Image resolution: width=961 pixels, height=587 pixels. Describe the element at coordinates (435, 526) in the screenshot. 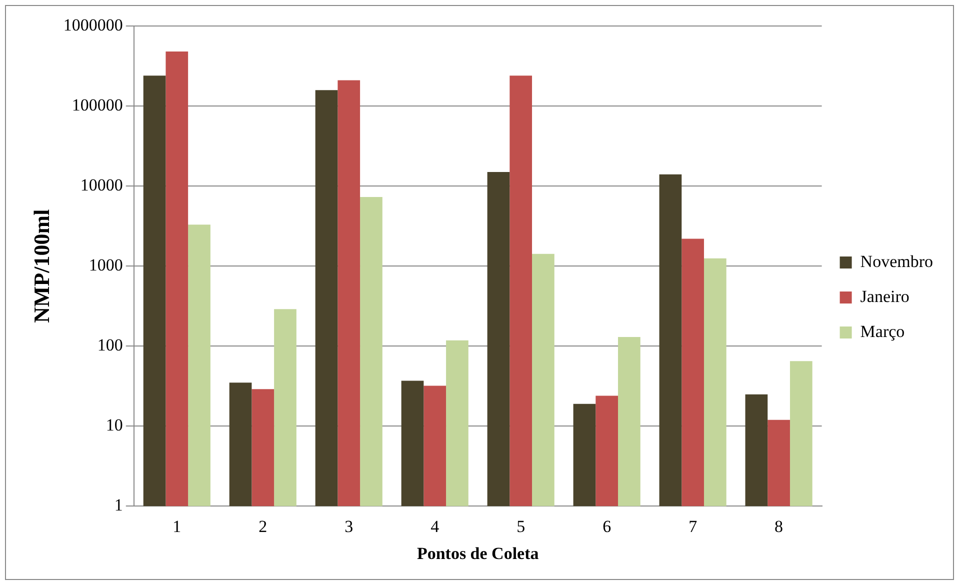

I see `x-tick-label: 4` at that location.